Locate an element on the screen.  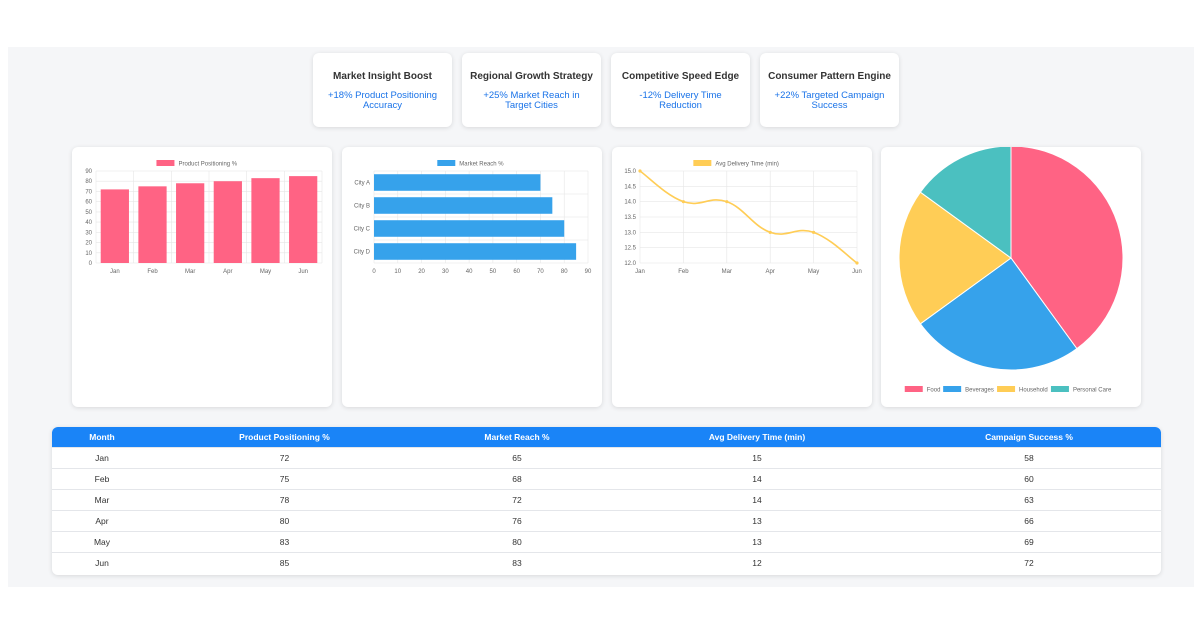
table-row: Apr 80 76 13 66 is located at coordinates (606, 521).